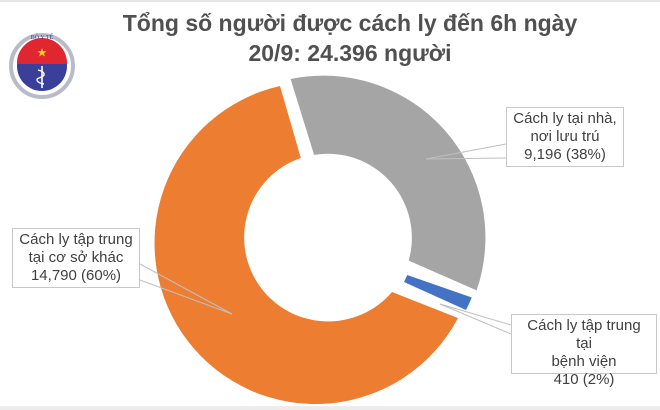 This screenshot has height=410, width=660. I want to click on label-hospital-line2: bệnh viện, so click(584, 361).